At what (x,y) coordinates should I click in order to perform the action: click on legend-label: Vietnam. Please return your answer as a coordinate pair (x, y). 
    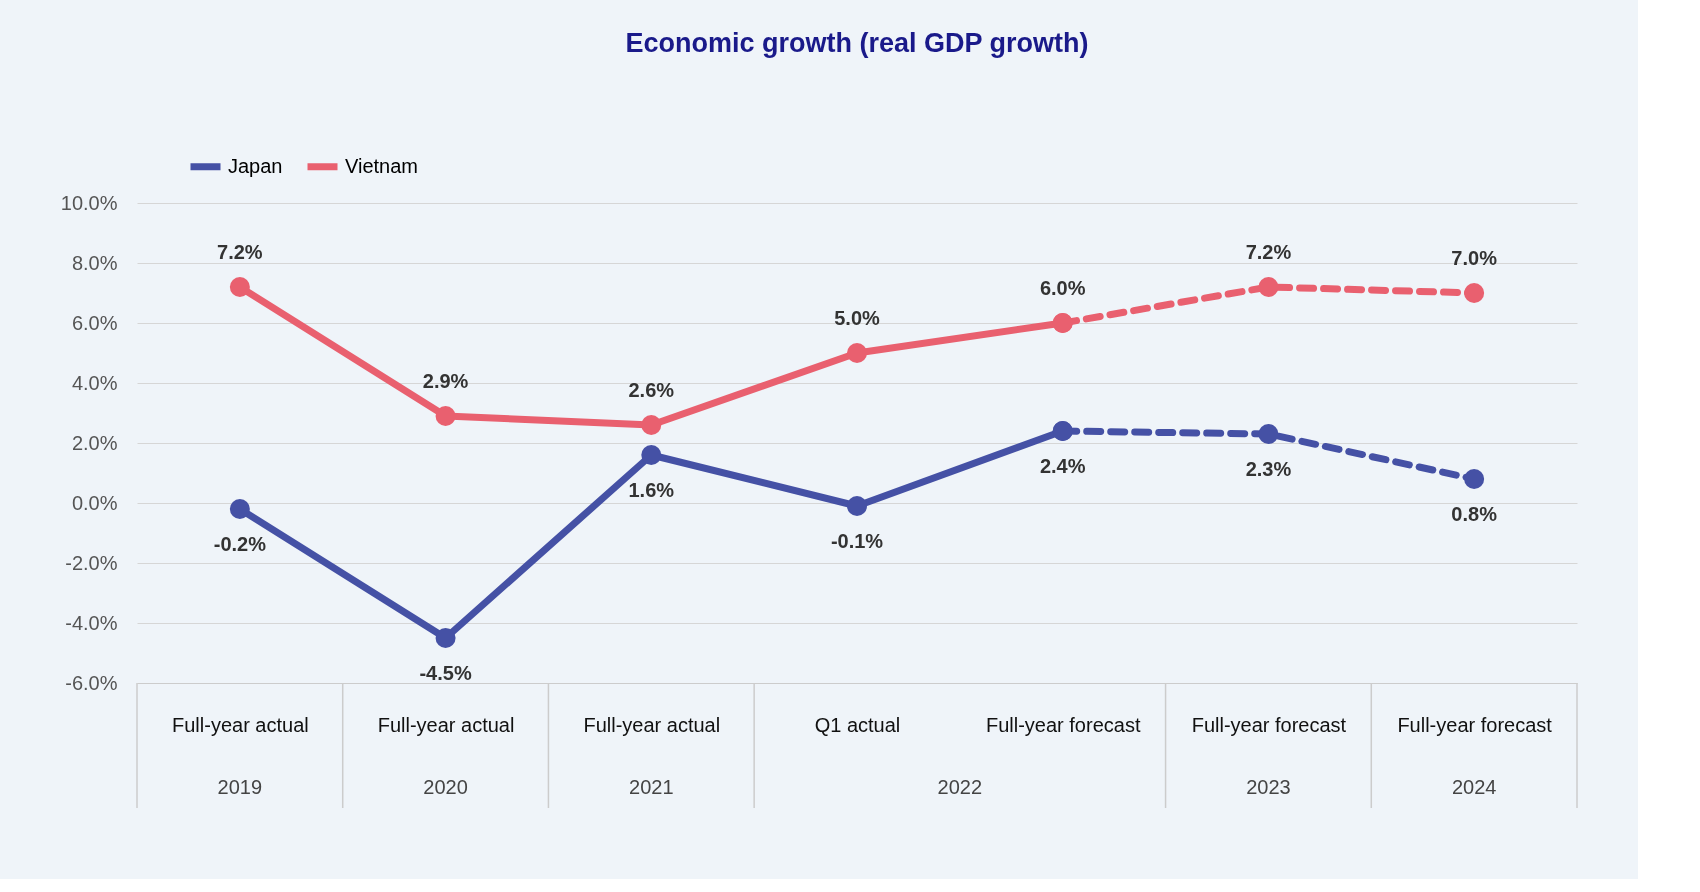
    Looking at the image, I should click on (382, 165).